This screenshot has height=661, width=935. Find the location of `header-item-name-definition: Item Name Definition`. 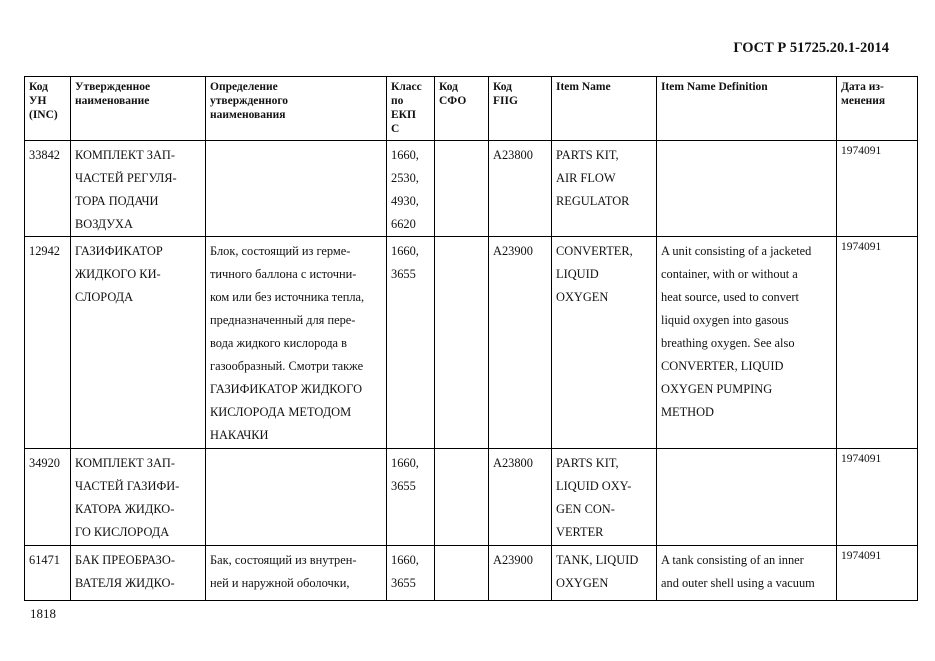

header-item-name-definition: Item Name Definition is located at coordinates (746, 108).